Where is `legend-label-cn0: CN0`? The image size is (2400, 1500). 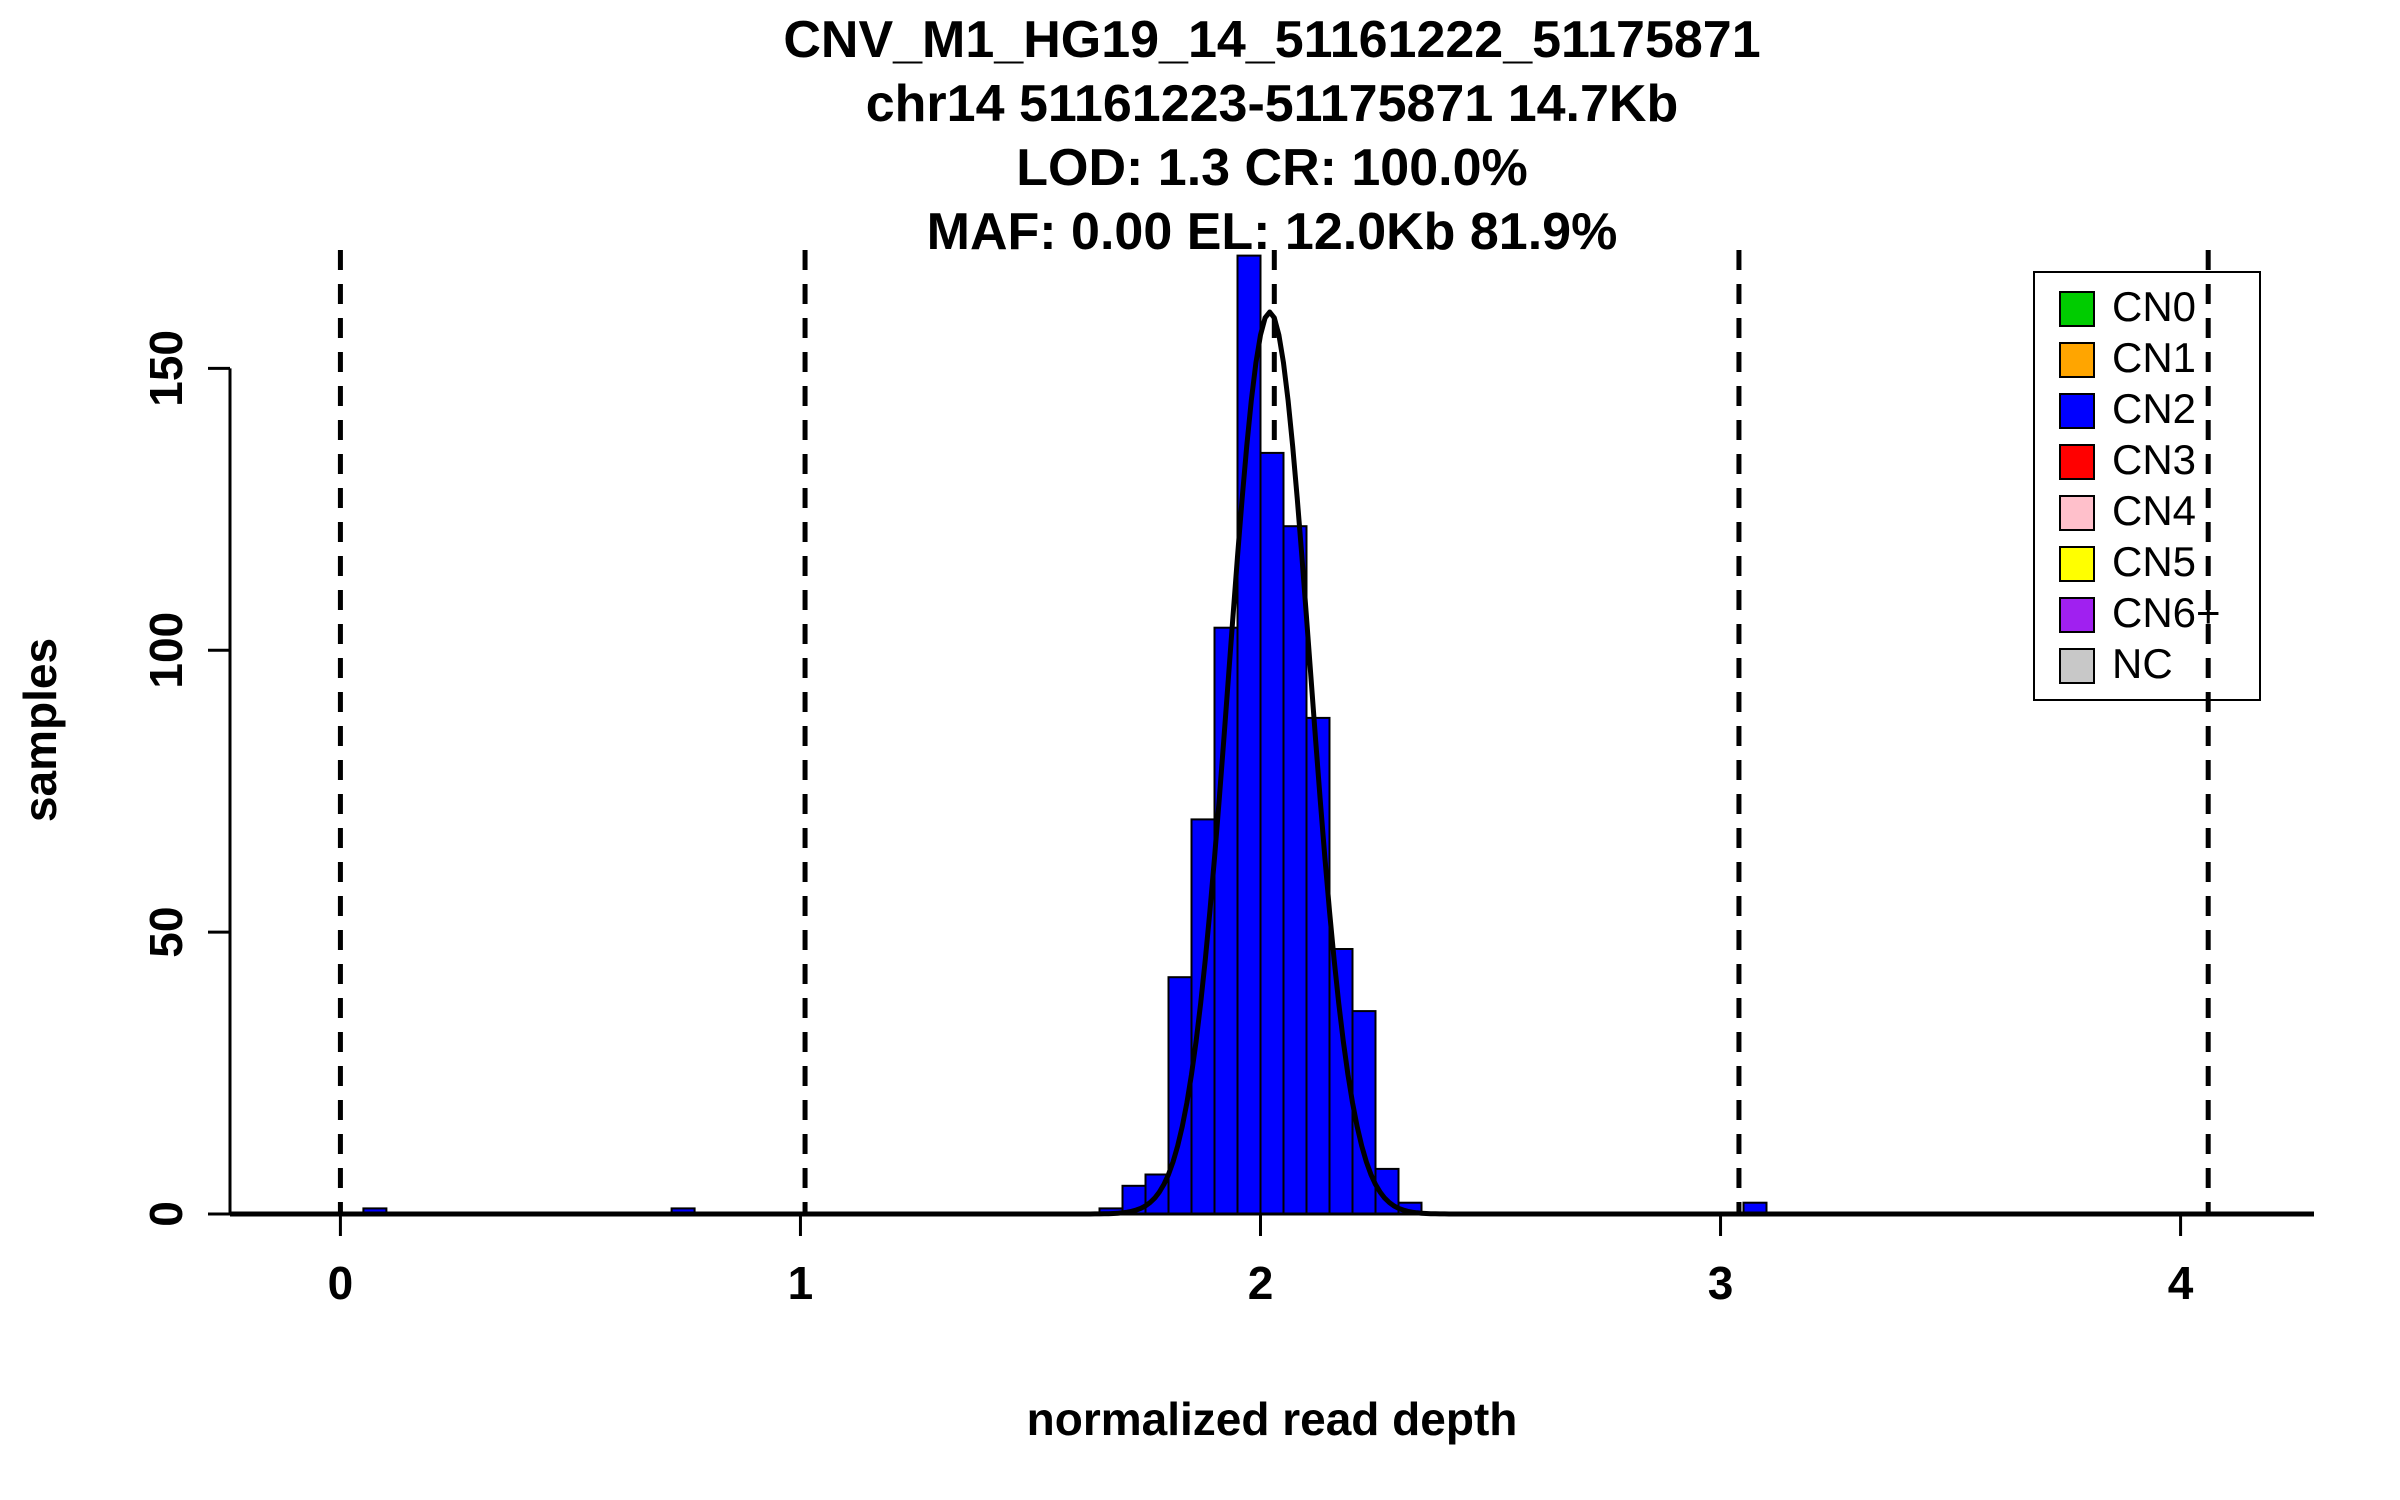 legend-label-cn0: CN0 is located at coordinates (2154, 306).